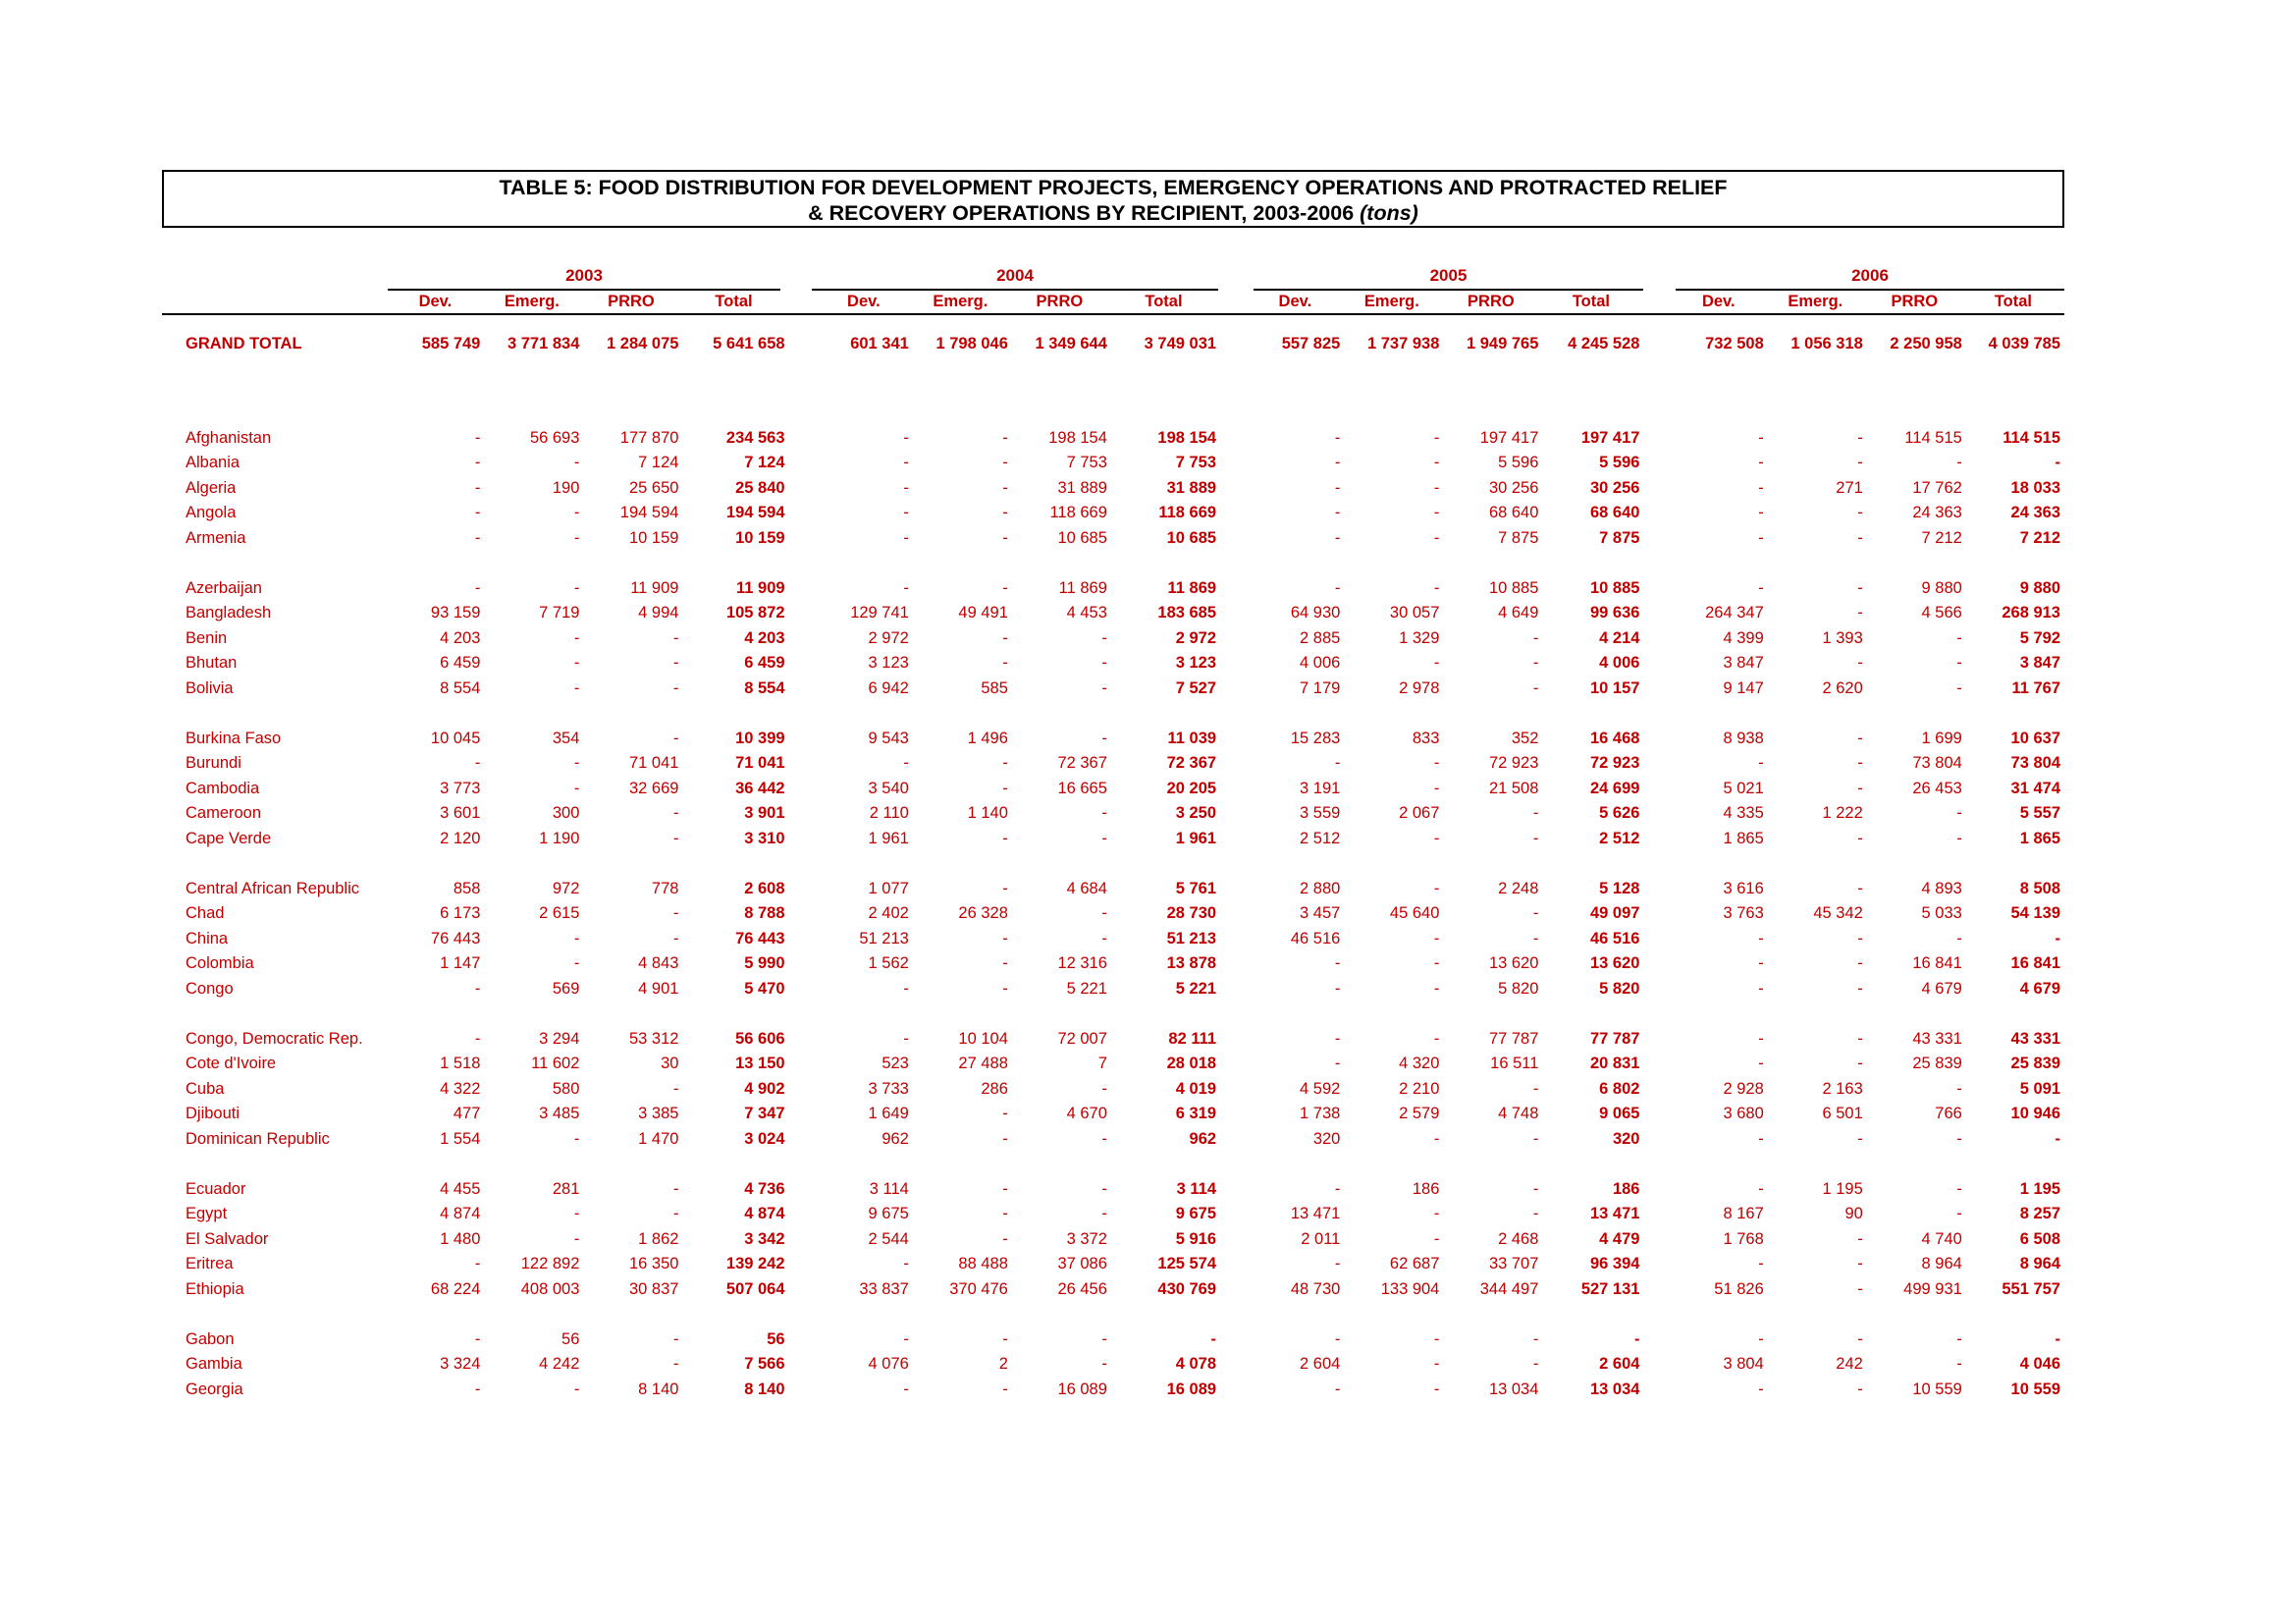  I want to click on year-header-2003: 2003, so click(584, 278).